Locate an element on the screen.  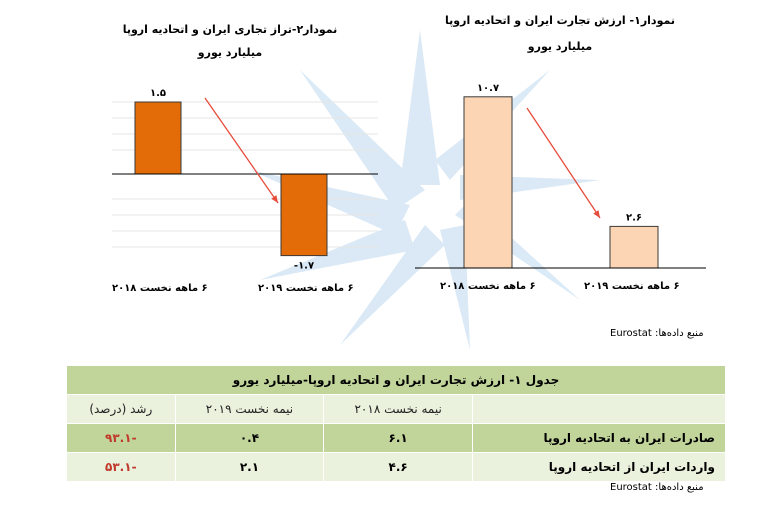
table-header-2018: نیمه نخست ۲۰۱۸ is located at coordinates (398, 409).